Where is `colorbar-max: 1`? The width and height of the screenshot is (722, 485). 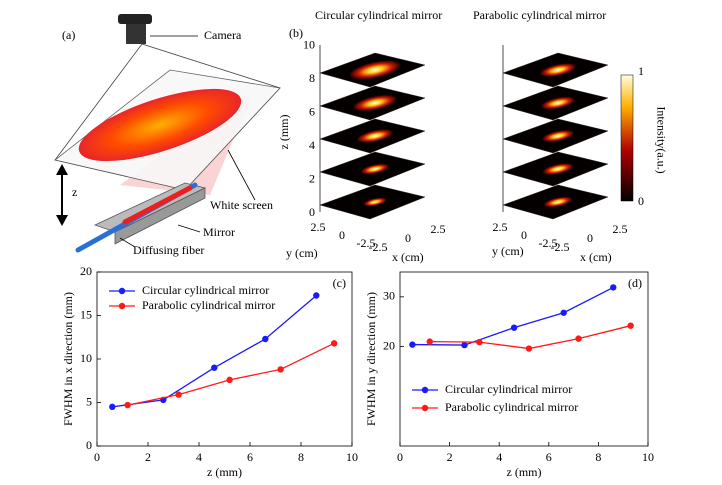
colorbar-max: 1 is located at coordinates (641, 71).